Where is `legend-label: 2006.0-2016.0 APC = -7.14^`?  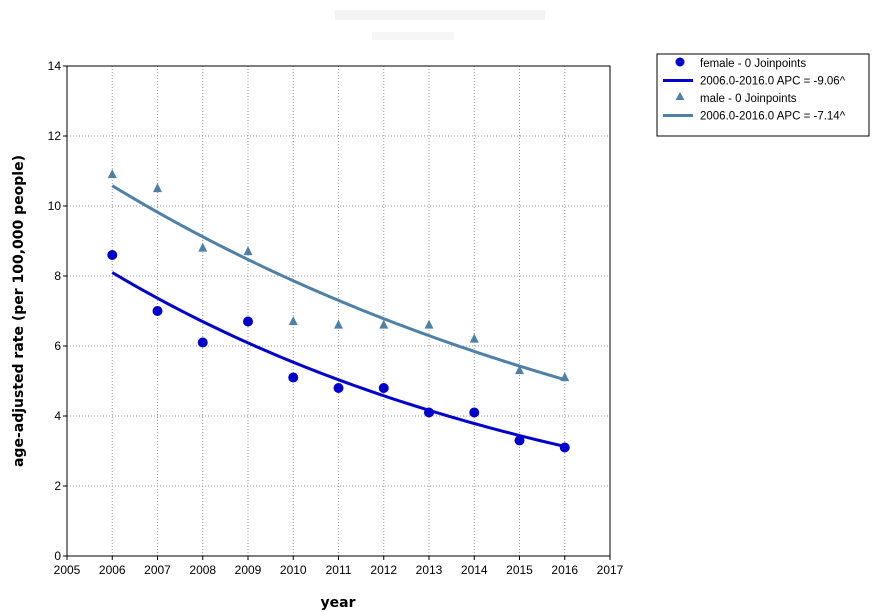 legend-label: 2006.0-2016.0 APC = -7.14^ is located at coordinates (773, 117).